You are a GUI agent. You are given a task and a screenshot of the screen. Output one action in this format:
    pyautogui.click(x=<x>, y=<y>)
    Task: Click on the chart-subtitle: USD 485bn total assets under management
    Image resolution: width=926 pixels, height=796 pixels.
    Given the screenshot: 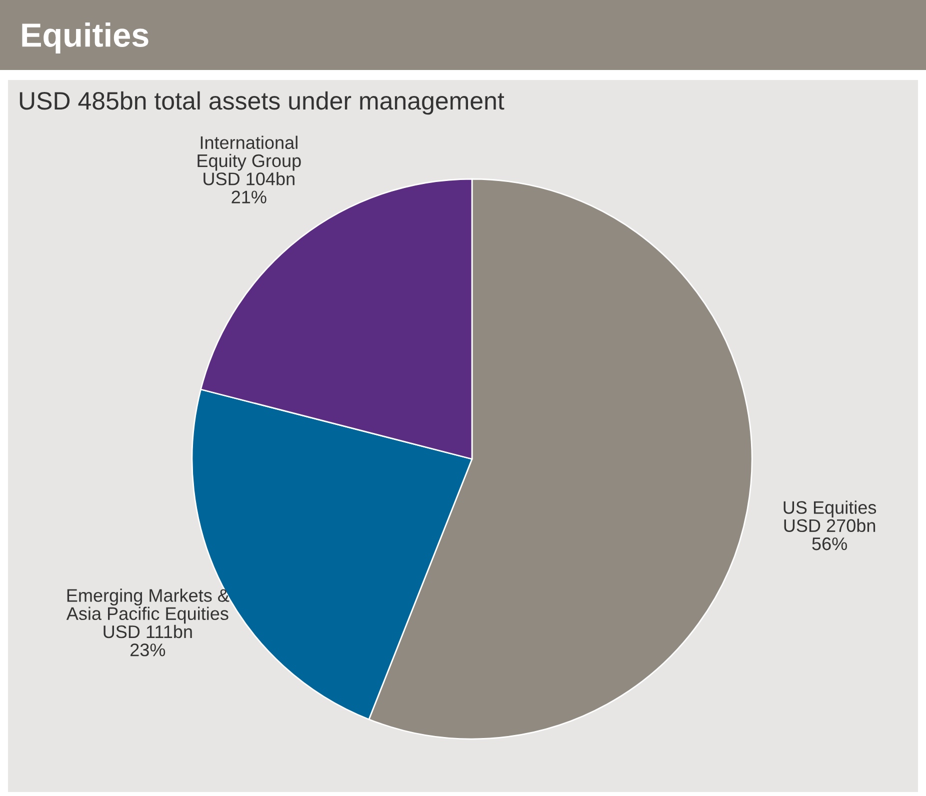 What is the action you would take?
    pyautogui.click(x=262, y=103)
    